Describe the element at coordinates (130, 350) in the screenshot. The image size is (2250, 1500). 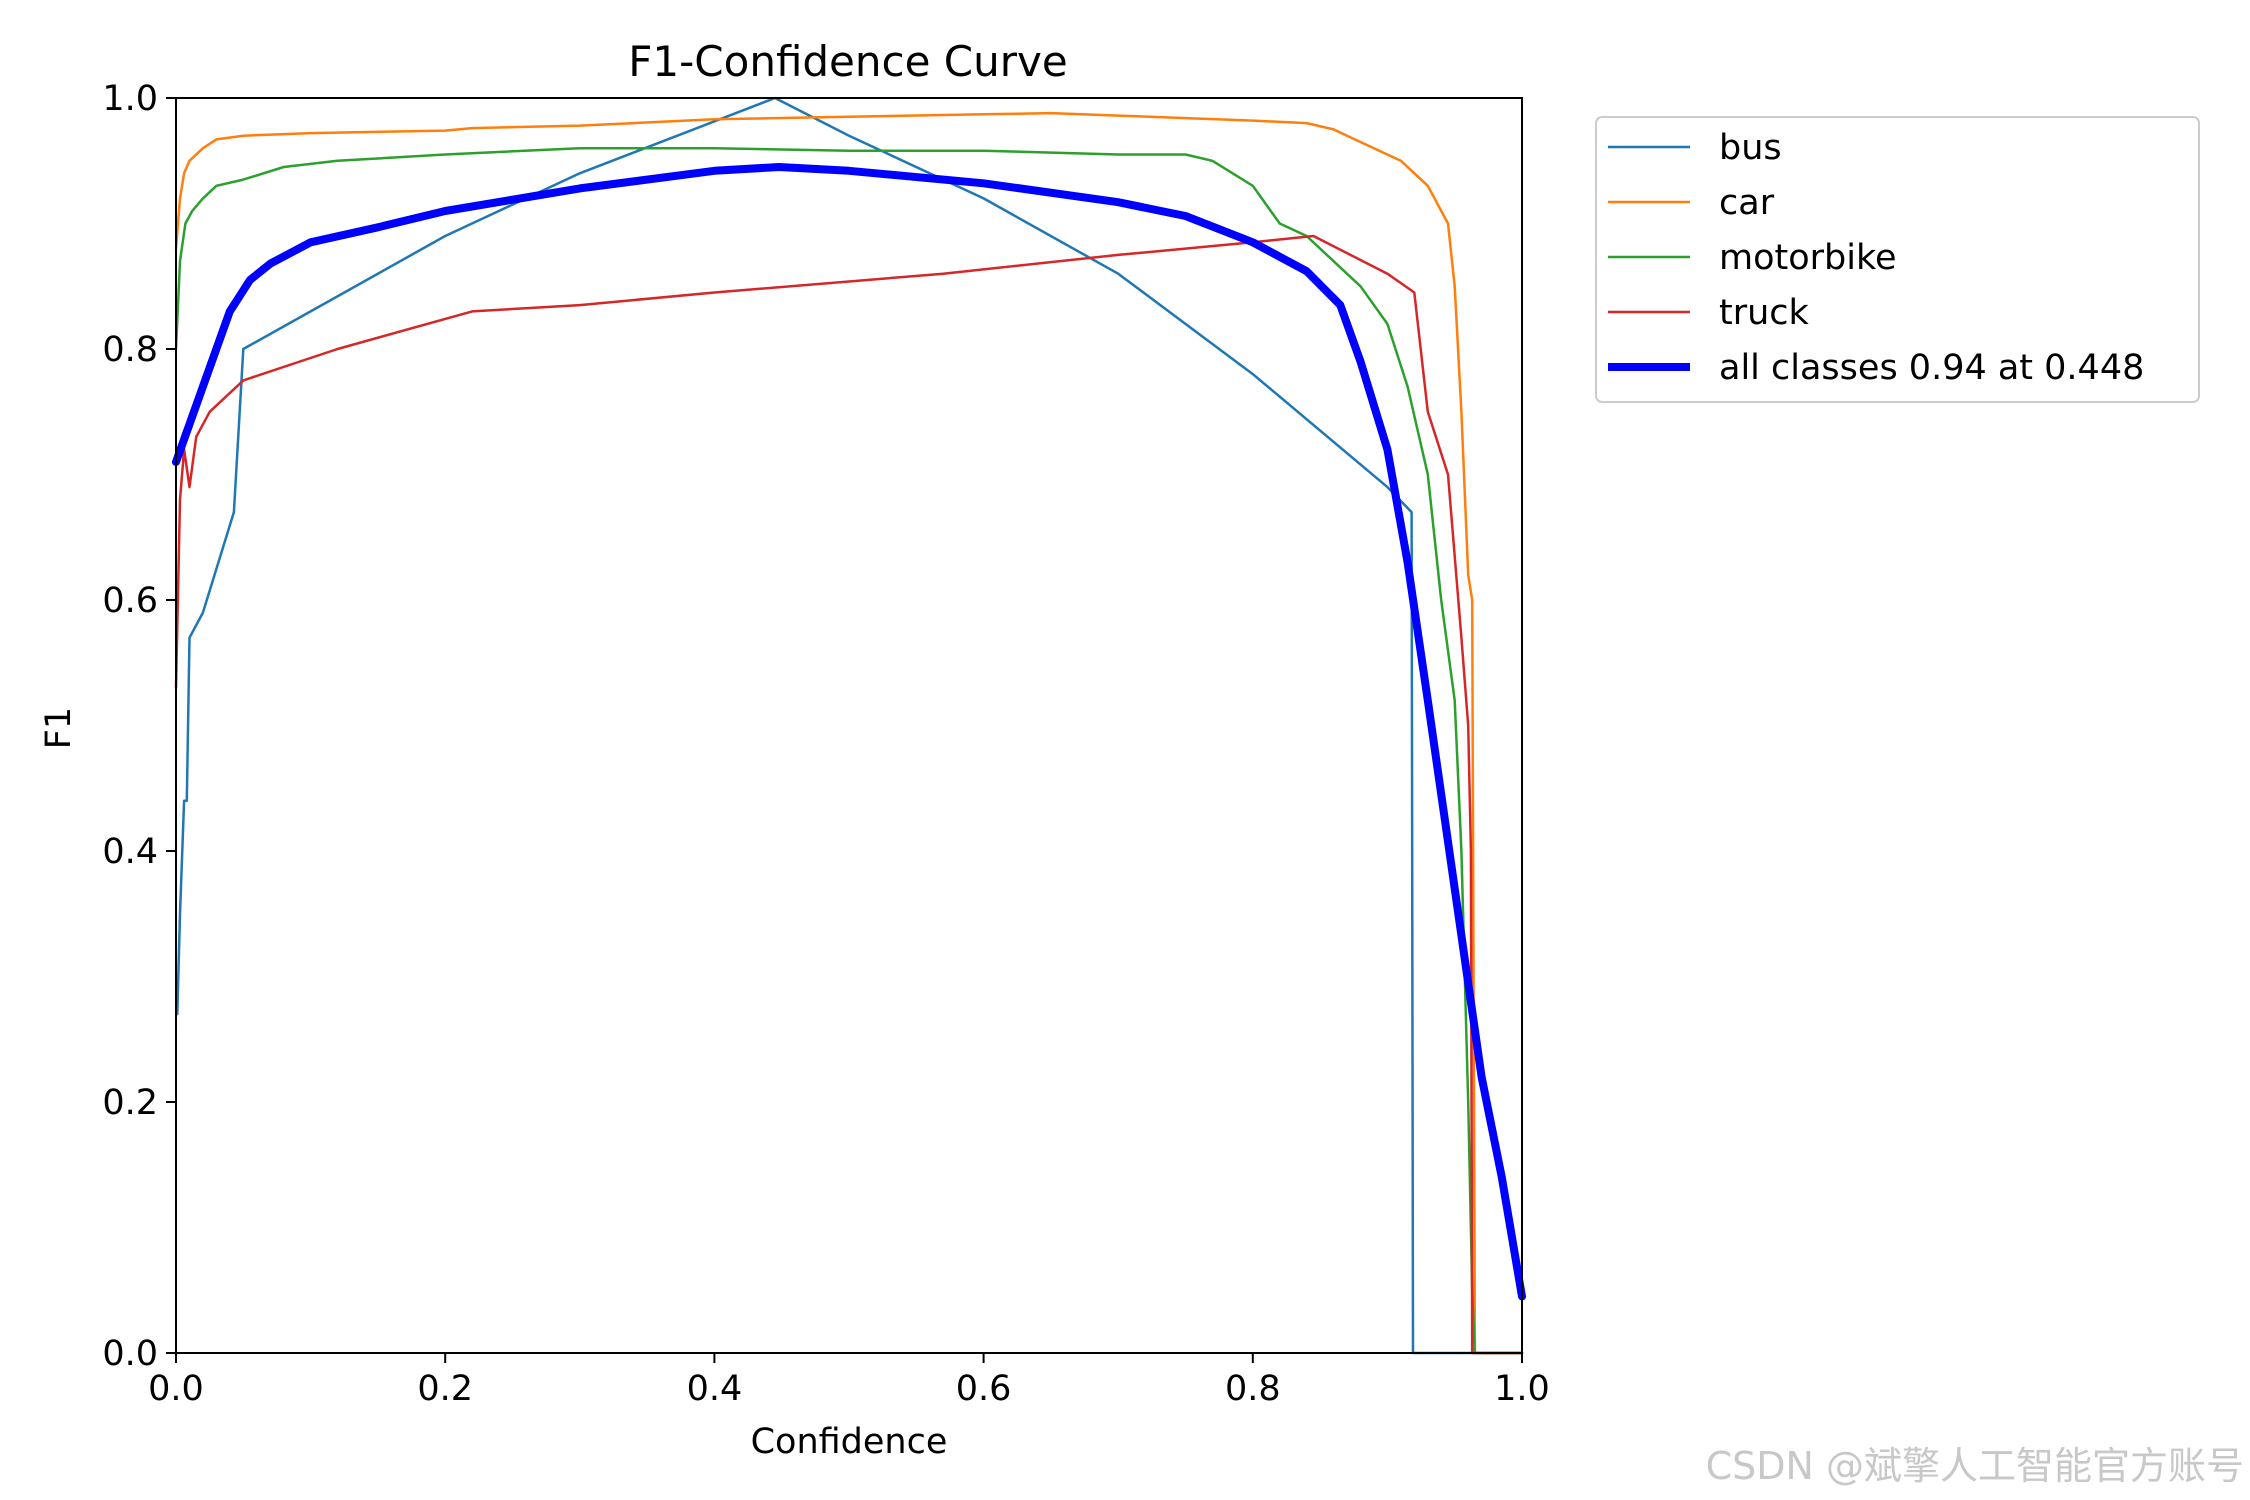
I see `y-tick-label: 0.8` at that location.